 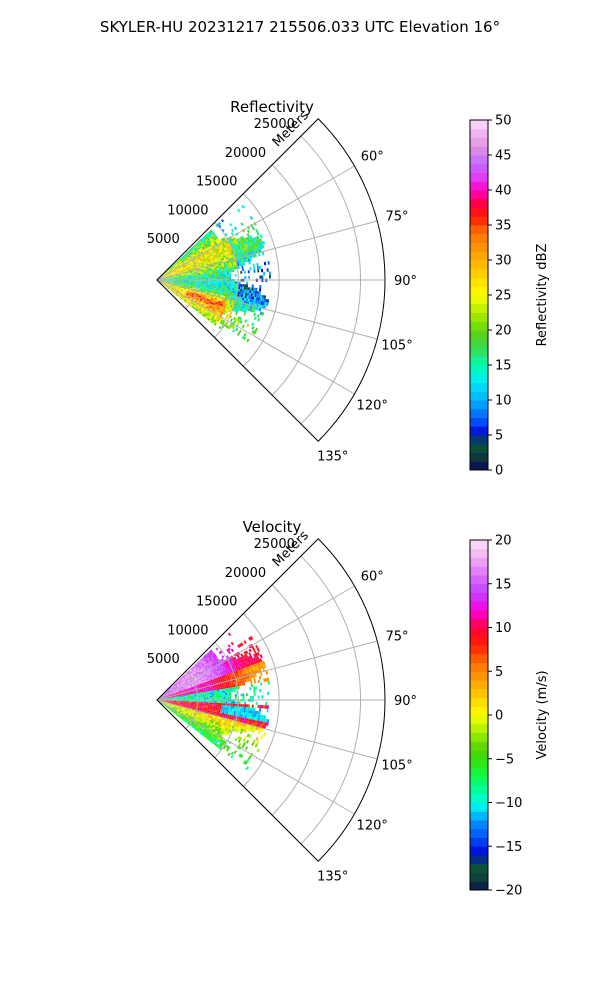 What do you see at coordinates (255, 223) in the screenshot?
I see `azimuth-gridline` at bounding box center [255, 223].